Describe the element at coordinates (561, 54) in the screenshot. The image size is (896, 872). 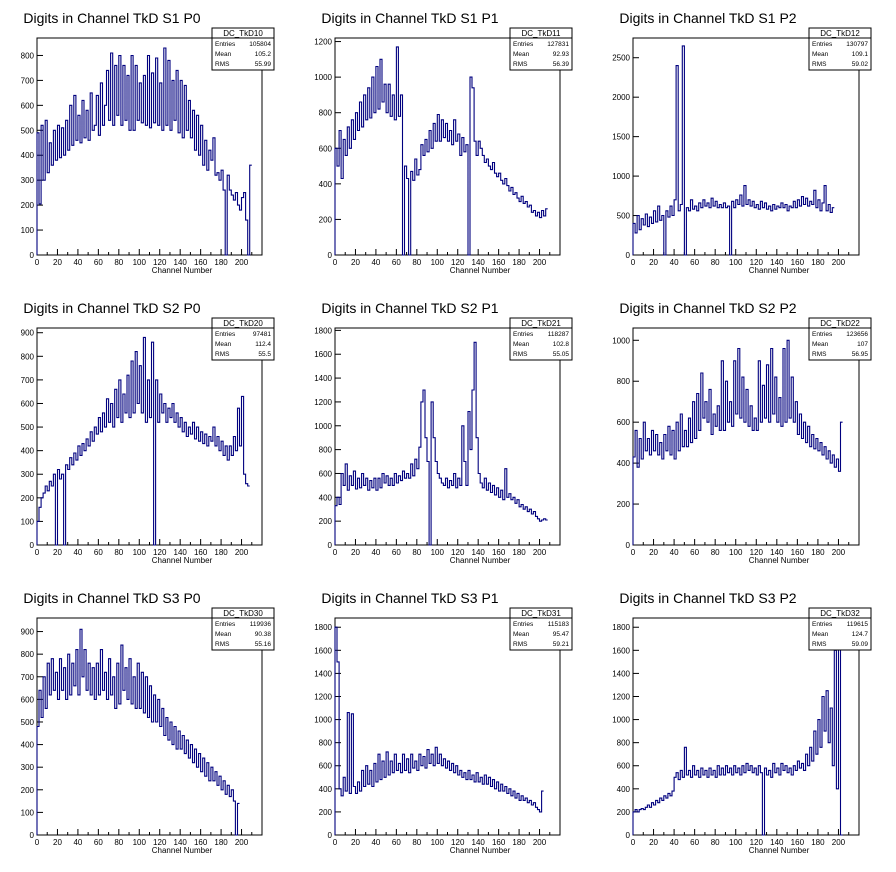
I see `stats-value-mean: 92.93` at that location.